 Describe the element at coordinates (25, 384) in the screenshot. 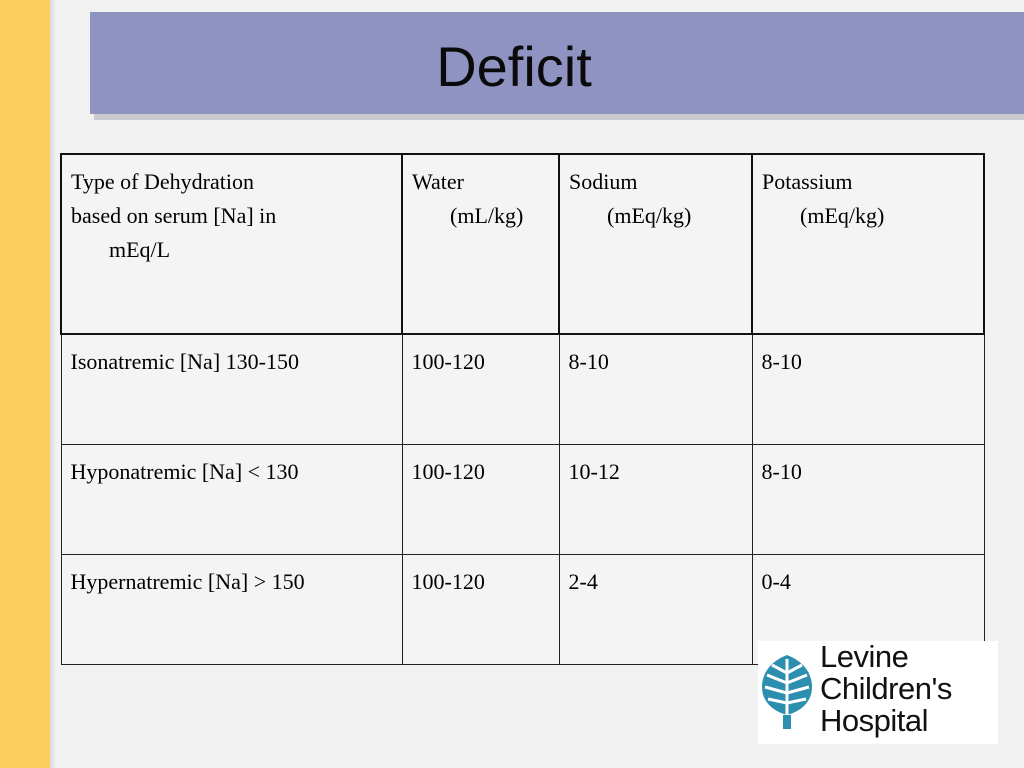

I see `left-accent-bar` at that location.